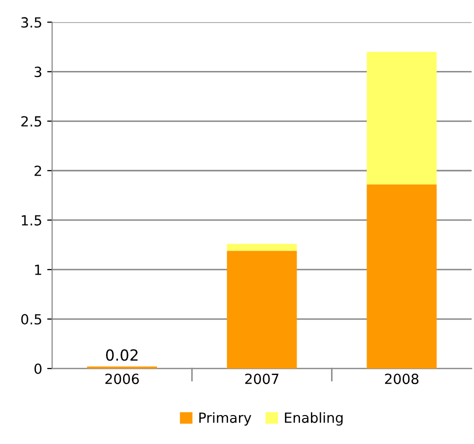 This screenshot has width=474, height=444. What do you see at coordinates (401, 379) in the screenshot?
I see `x-tick-label: 2008` at bounding box center [401, 379].